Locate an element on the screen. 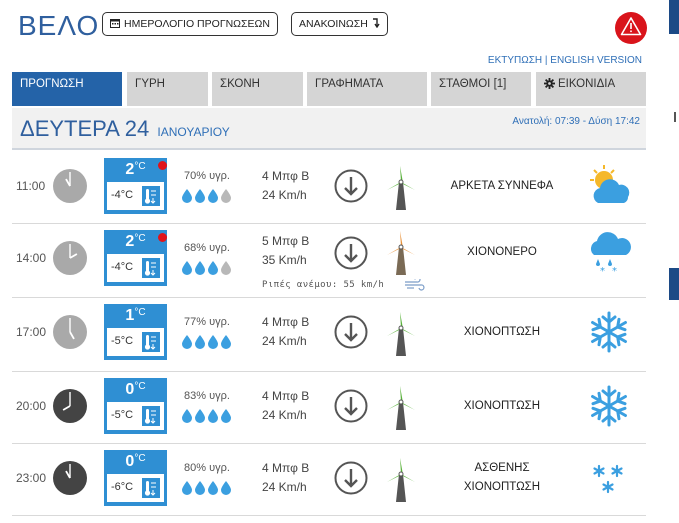  english-version-link: ENGLISH VERSION is located at coordinates (596, 60).